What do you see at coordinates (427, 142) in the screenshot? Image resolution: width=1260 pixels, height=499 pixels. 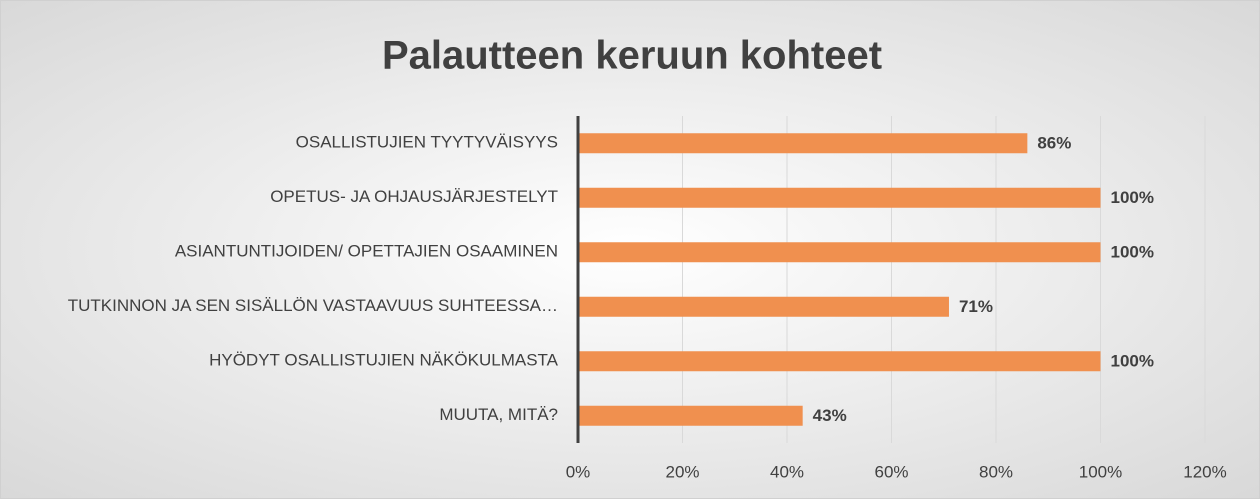 I see `y-tick-label: OSALLISTUJIEN TYYTYVÄISYYS` at bounding box center [427, 142].